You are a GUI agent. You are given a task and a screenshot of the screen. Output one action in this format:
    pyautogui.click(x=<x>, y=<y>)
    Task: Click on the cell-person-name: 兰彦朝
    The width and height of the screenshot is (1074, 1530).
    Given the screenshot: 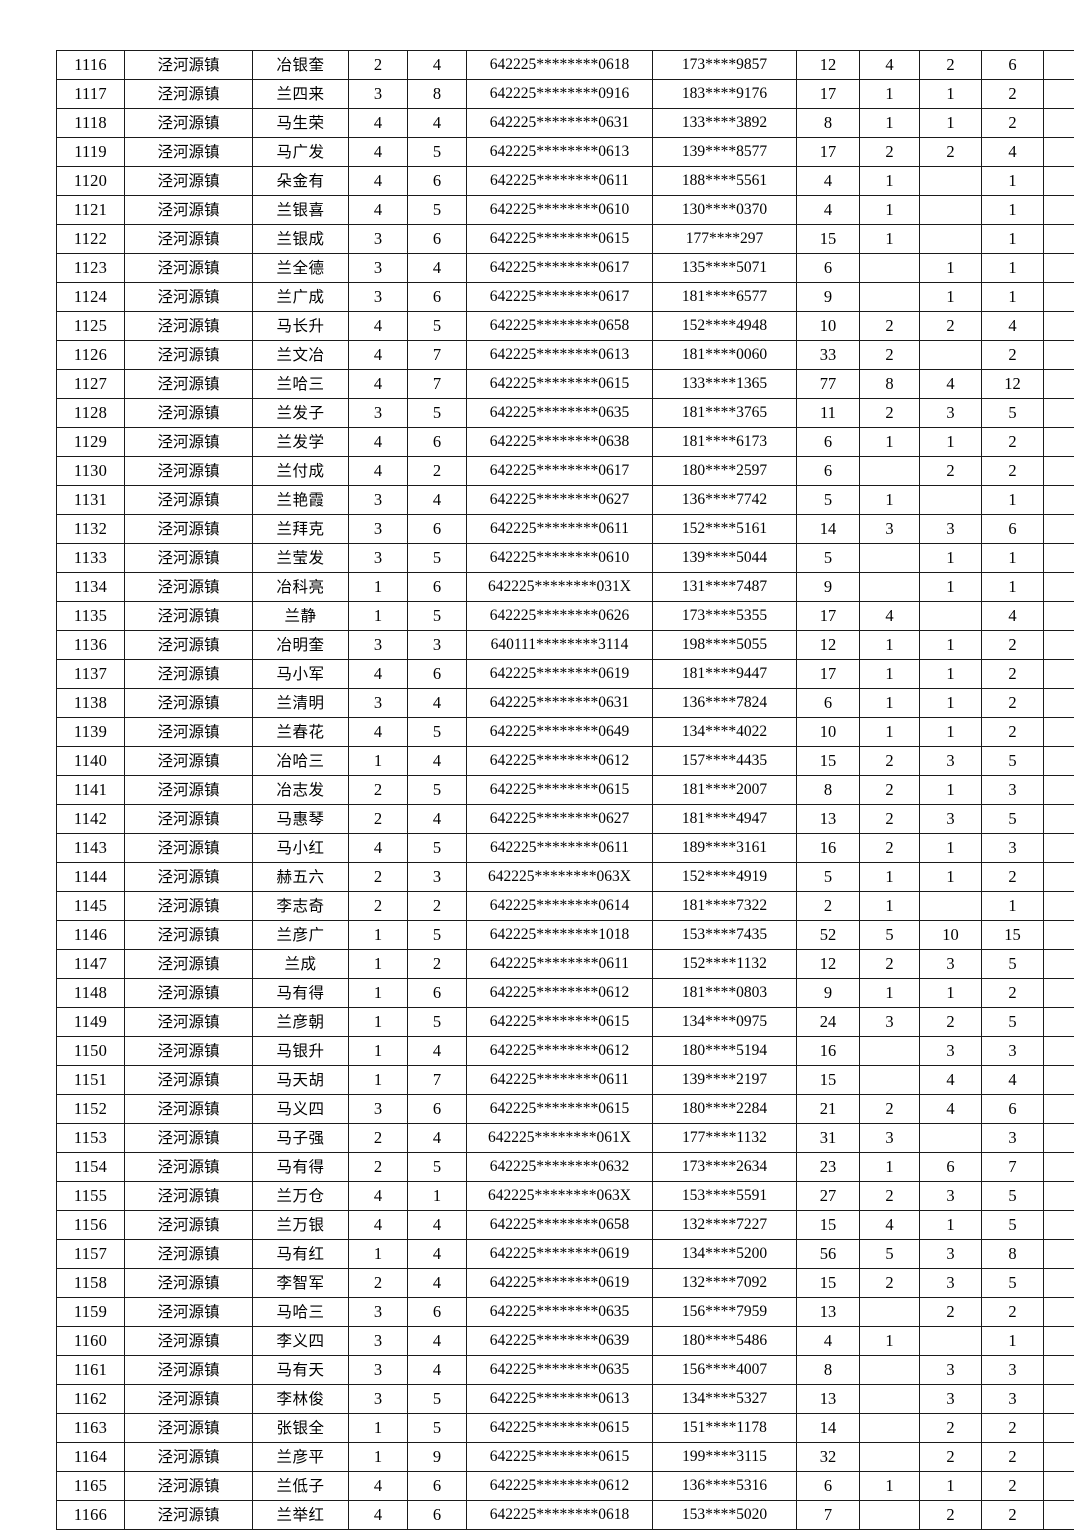 What is the action you would take?
    pyautogui.click(x=301, y=1022)
    